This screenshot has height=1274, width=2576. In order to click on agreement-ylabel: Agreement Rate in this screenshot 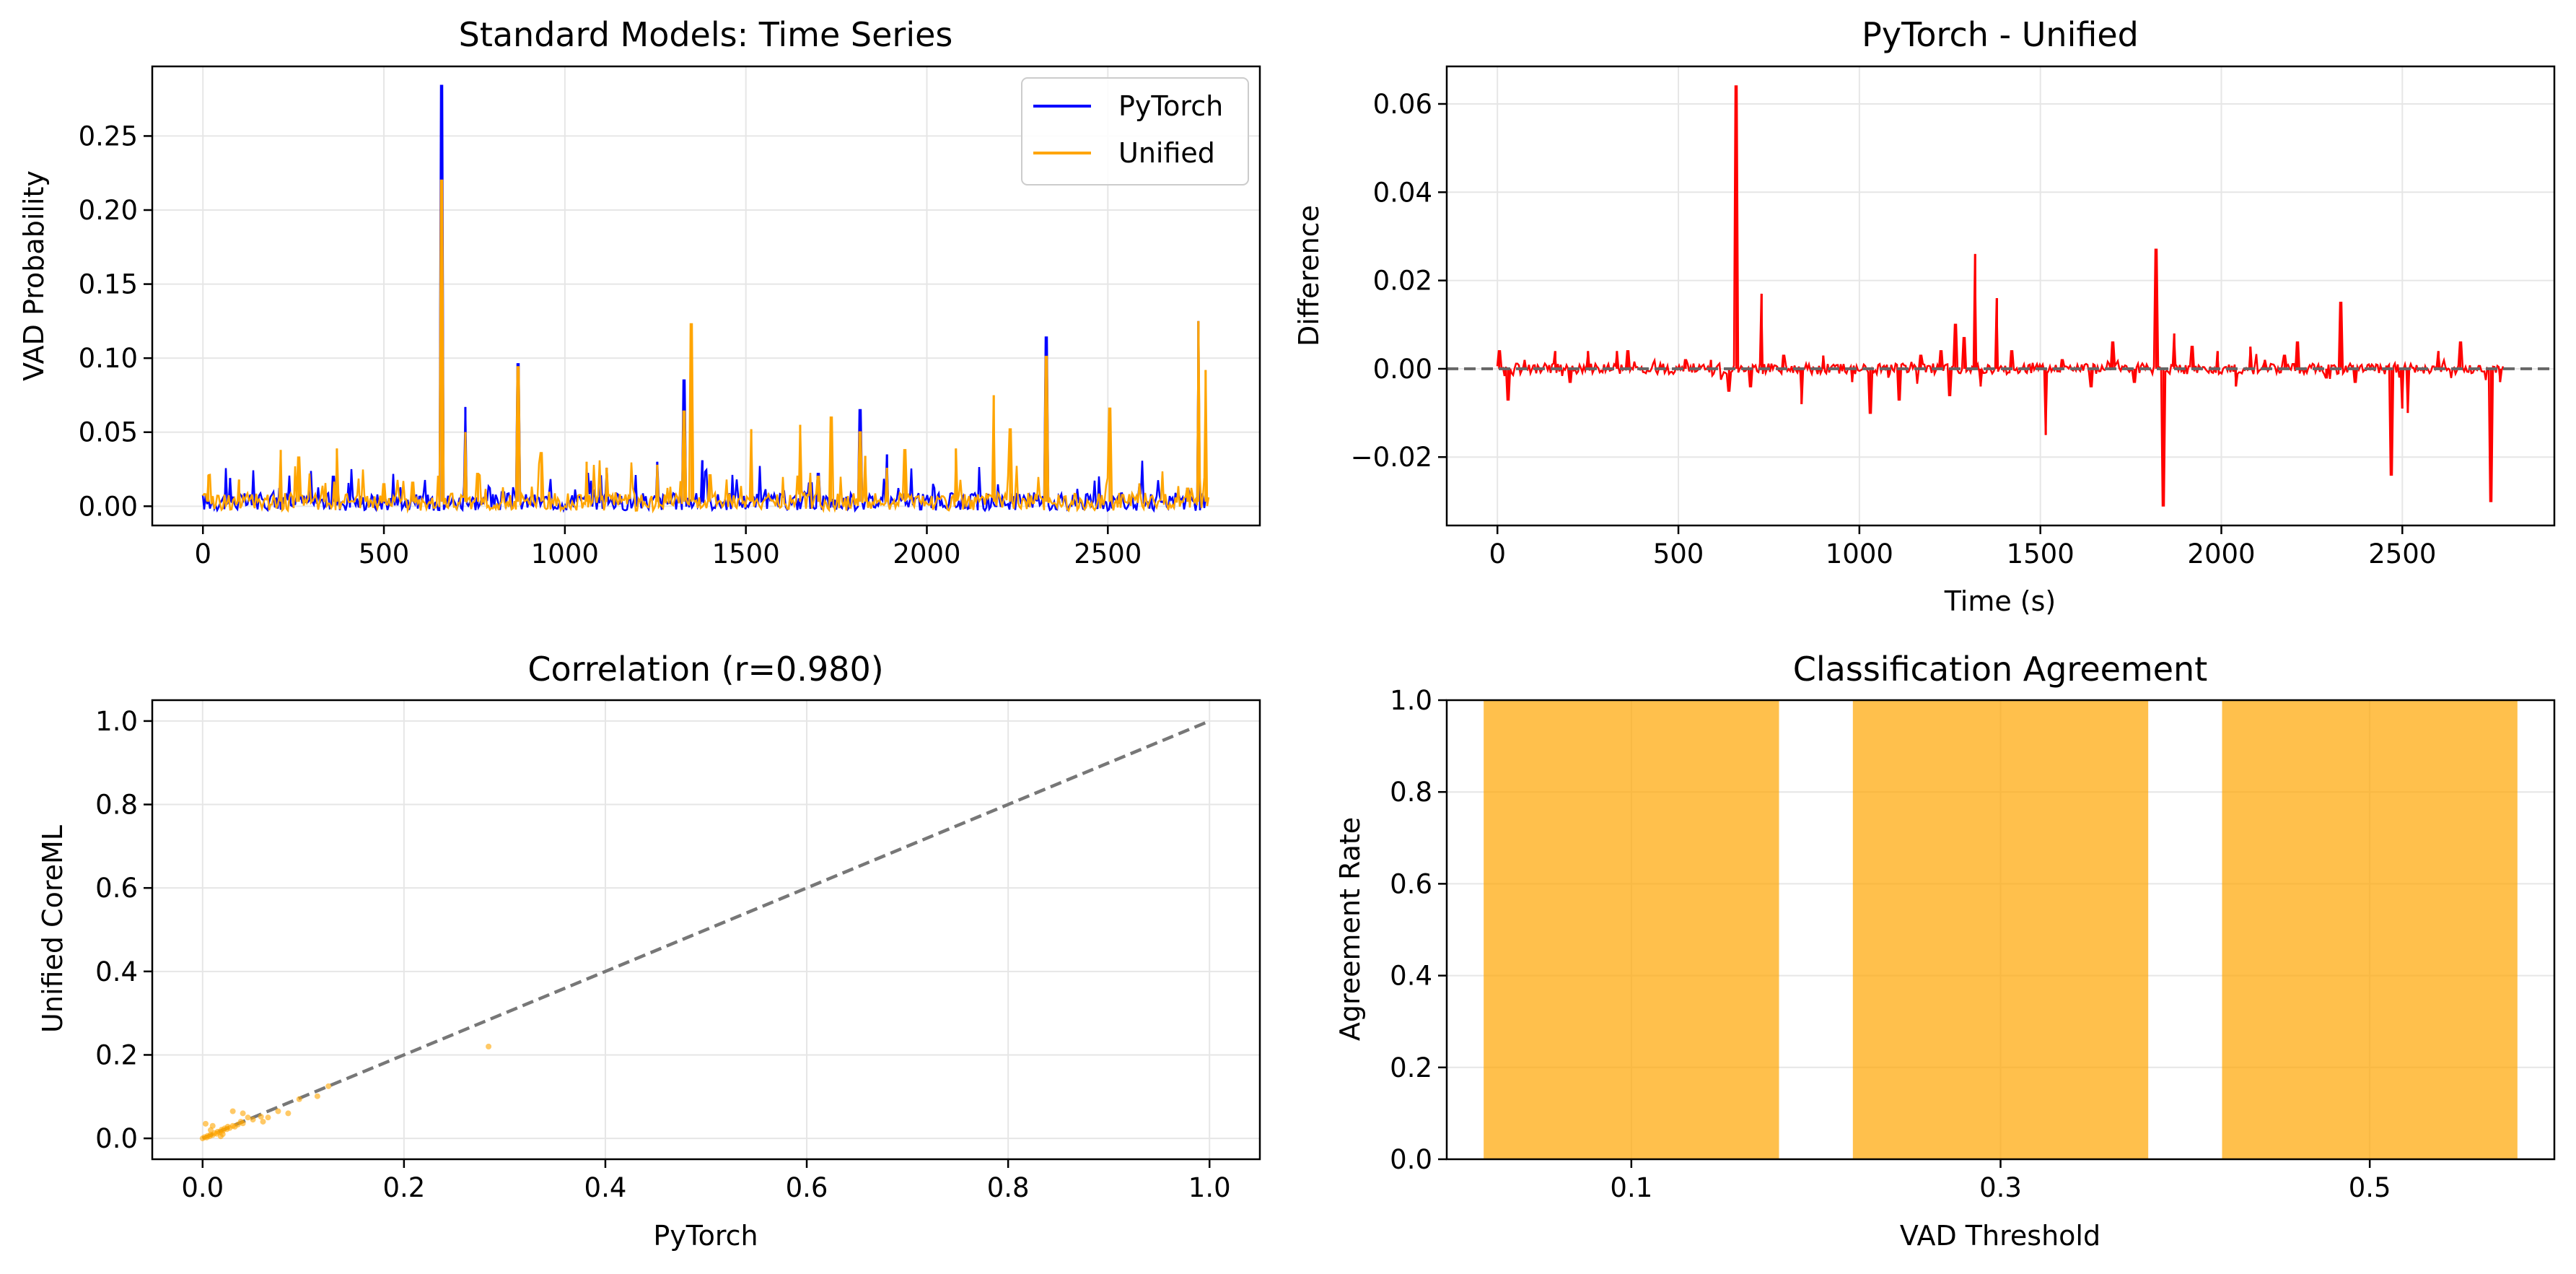, I will do `click(1350, 929)`.